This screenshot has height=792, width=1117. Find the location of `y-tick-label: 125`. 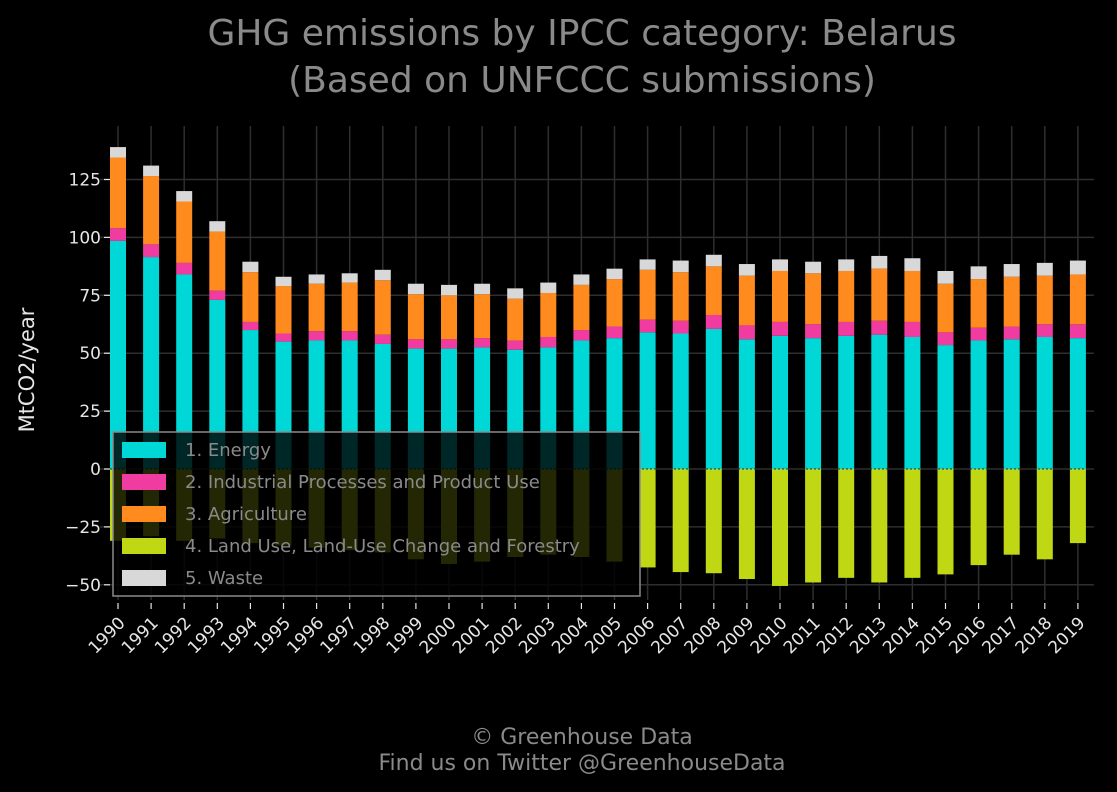

y-tick-label: 125 is located at coordinates (85, 181).